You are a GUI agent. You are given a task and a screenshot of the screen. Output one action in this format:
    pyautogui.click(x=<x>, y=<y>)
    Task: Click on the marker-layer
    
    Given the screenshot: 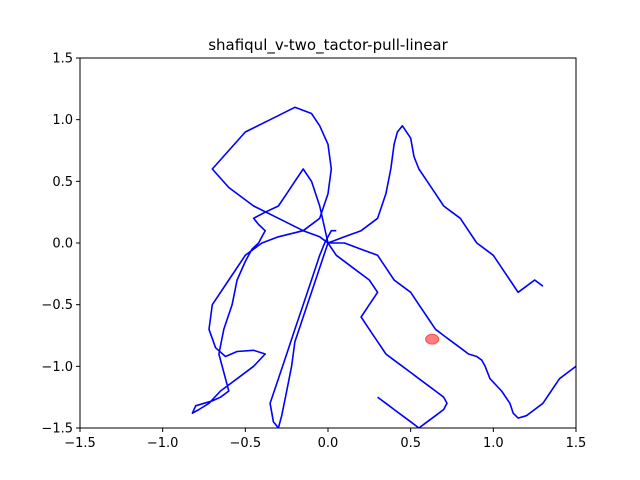 What is the action you would take?
    pyautogui.click(x=432, y=339)
    